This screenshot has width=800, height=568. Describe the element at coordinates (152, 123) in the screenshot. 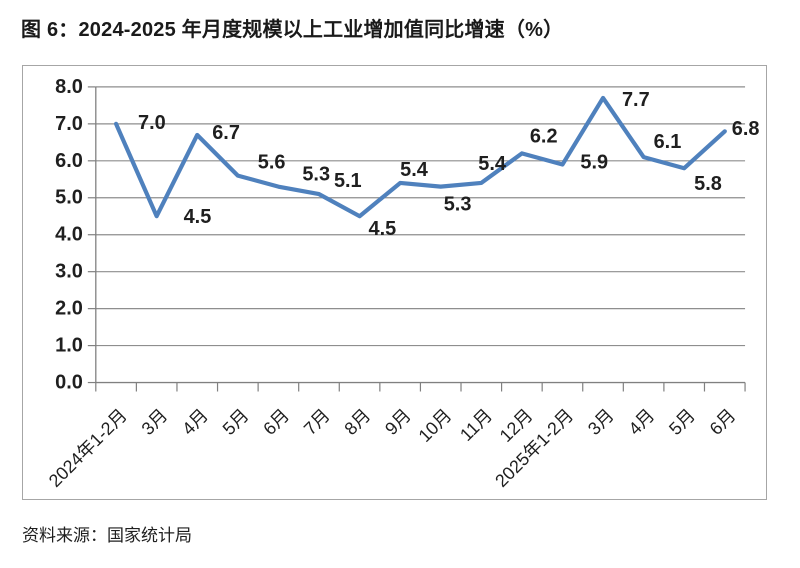

I see `data-point-label: 7.0` at that location.